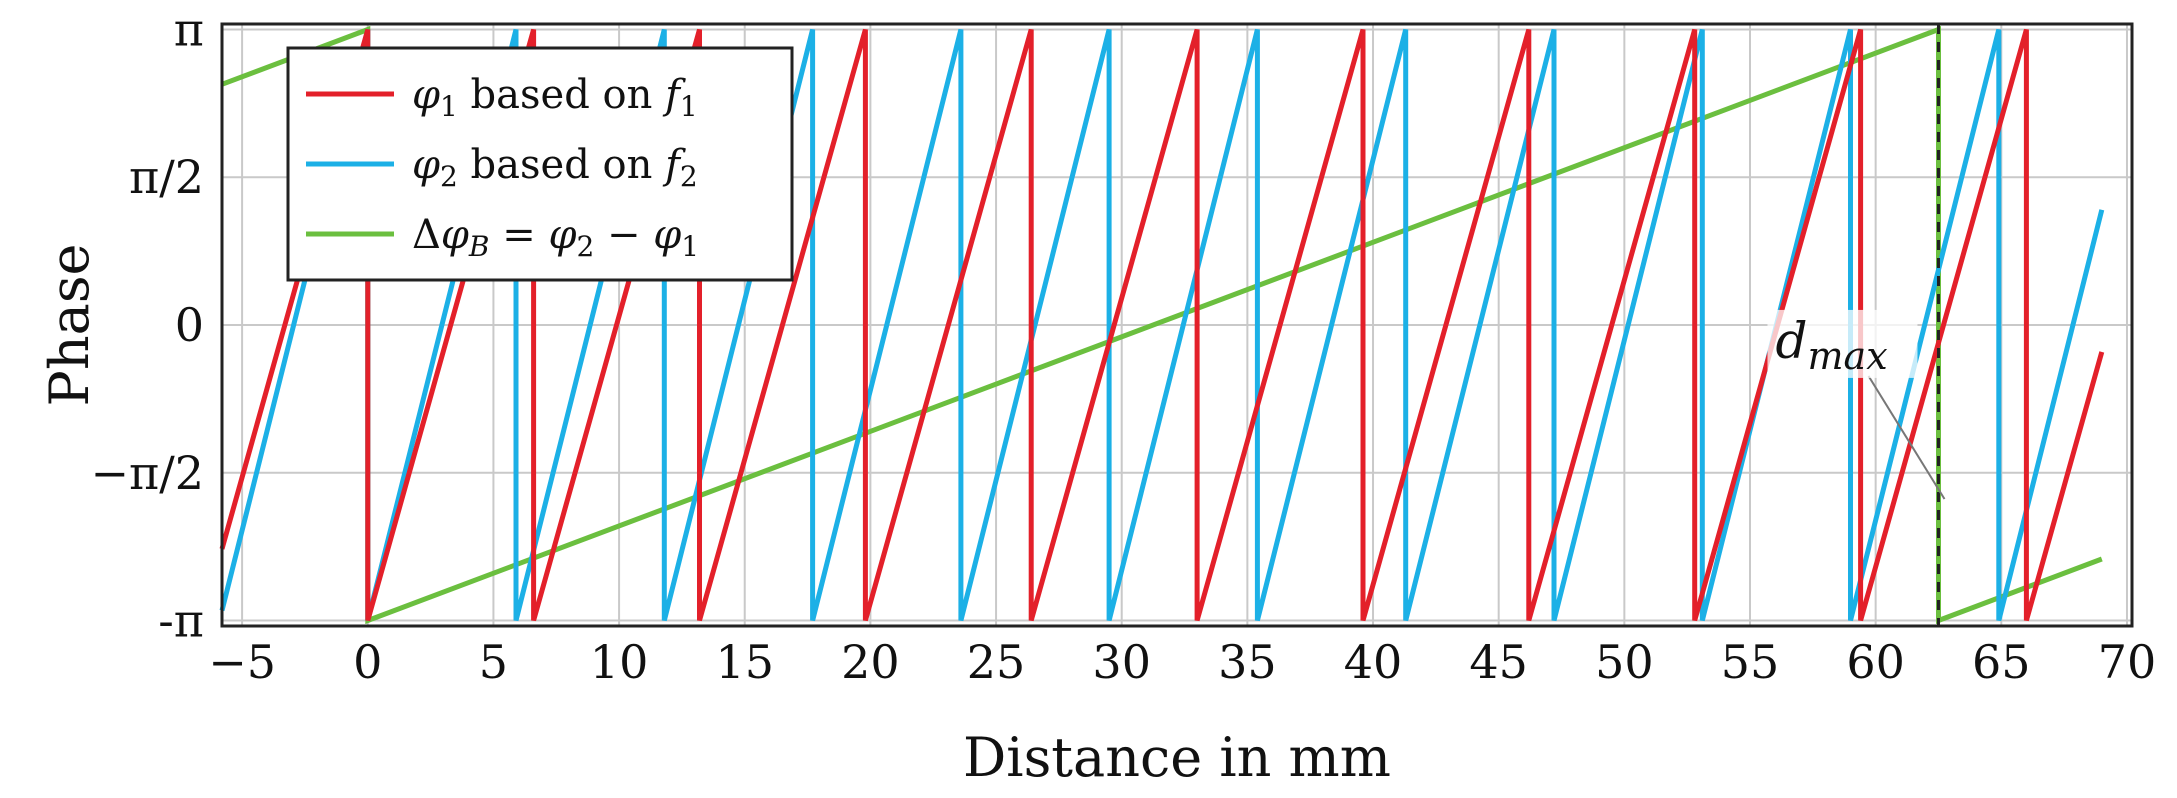 Image resolution: width=2177 pixels, height=798 pixels. I want to click on x-axis-title: Distance in mm, so click(1177, 757).